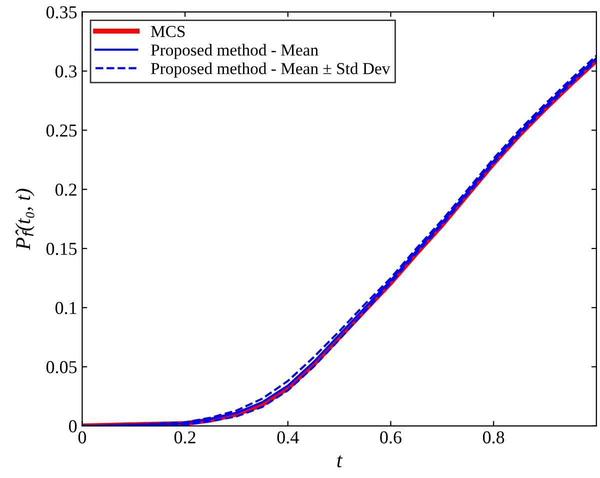  Describe the element at coordinates (493, 437) in the screenshot. I see `x-tick-label: 0.8` at that location.